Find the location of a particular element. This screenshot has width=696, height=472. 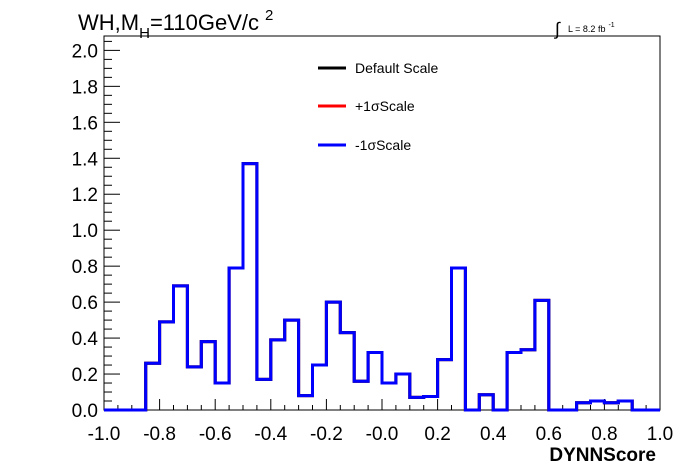

y-tick-label: 2.0 is located at coordinates (85, 51).